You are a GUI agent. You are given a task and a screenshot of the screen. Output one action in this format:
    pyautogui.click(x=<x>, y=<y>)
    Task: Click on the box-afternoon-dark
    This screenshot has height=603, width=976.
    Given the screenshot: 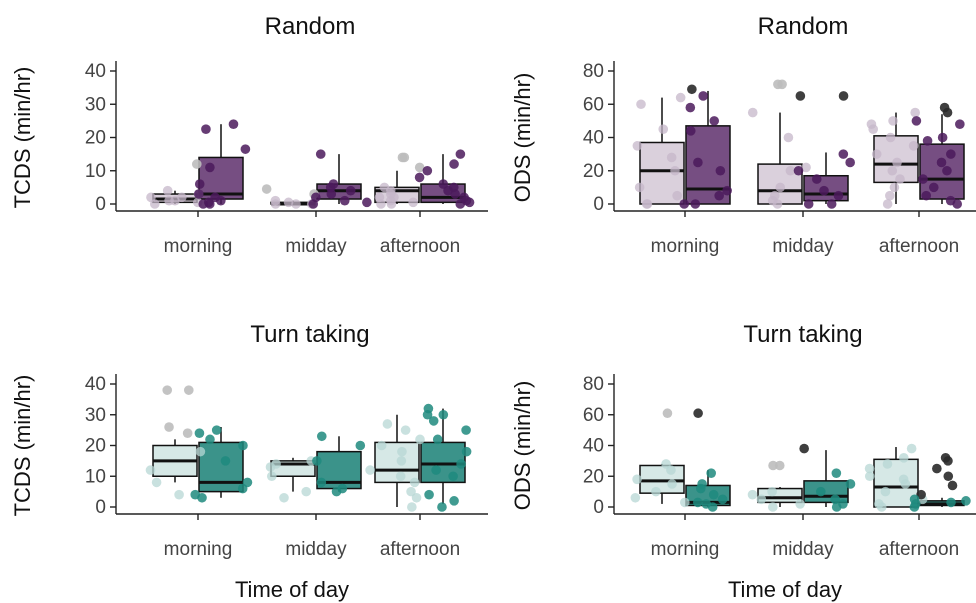 What is the action you would take?
    pyautogui.click(x=443, y=456)
    